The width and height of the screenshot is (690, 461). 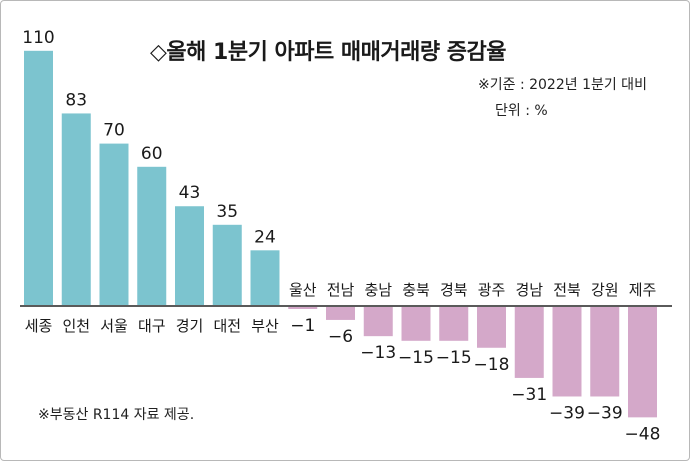 I want to click on value-label-3: 60, so click(x=152, y=154).